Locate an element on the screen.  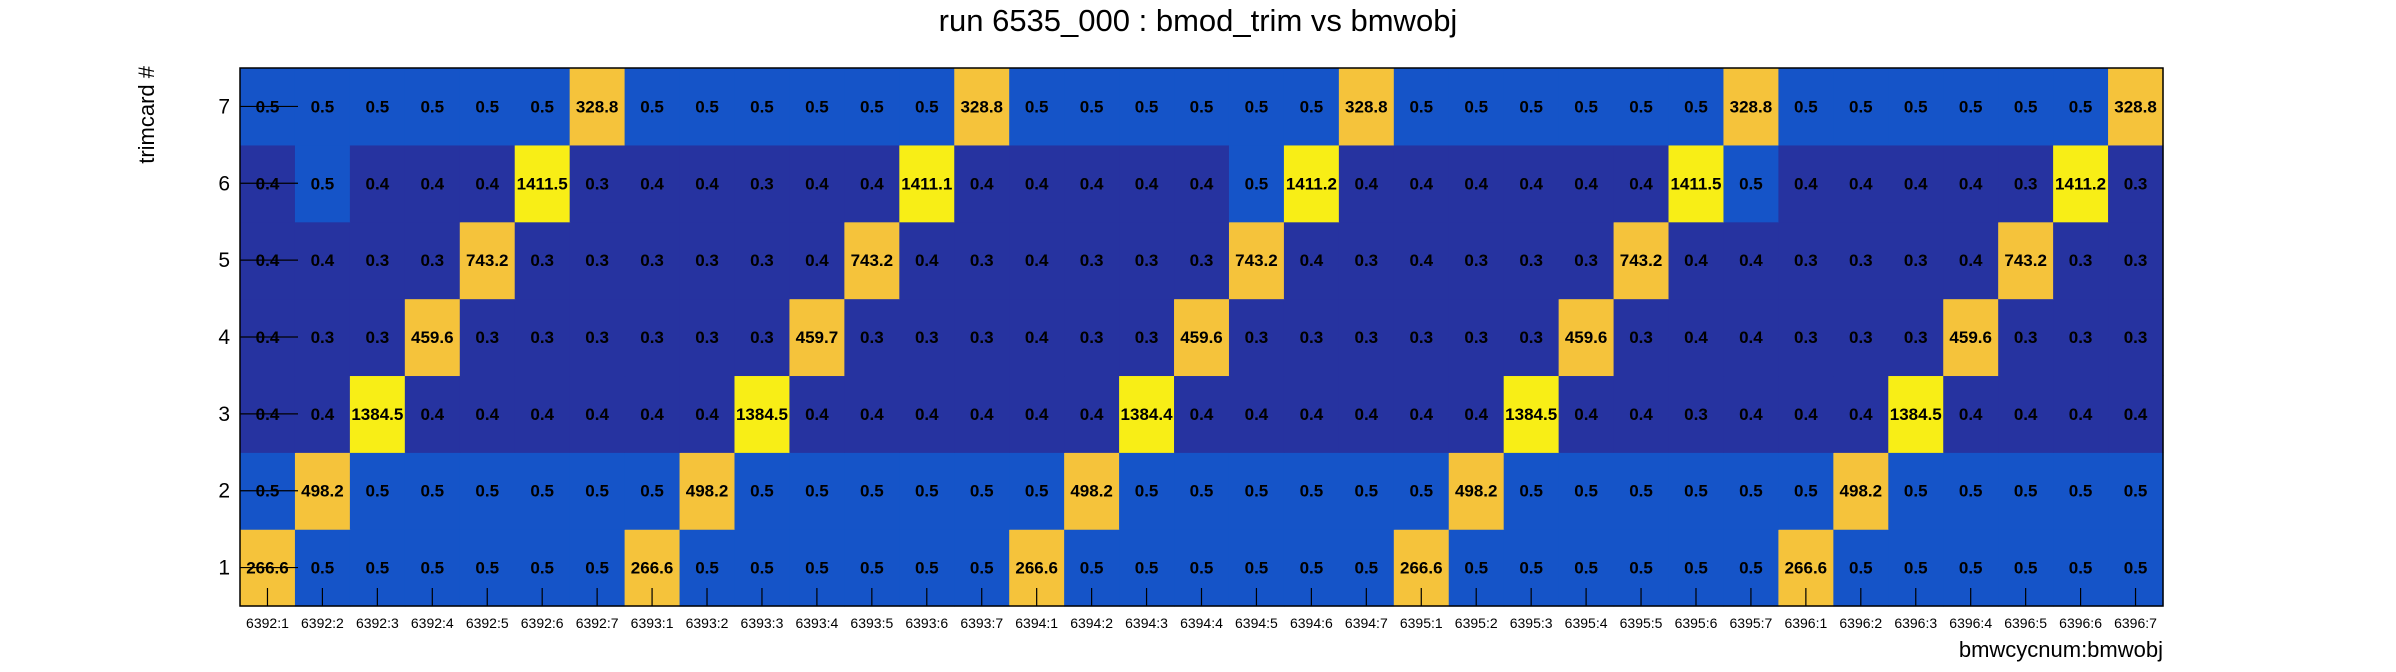
x-tick-label: 6394:2 is located at coordinates (1091, 623).